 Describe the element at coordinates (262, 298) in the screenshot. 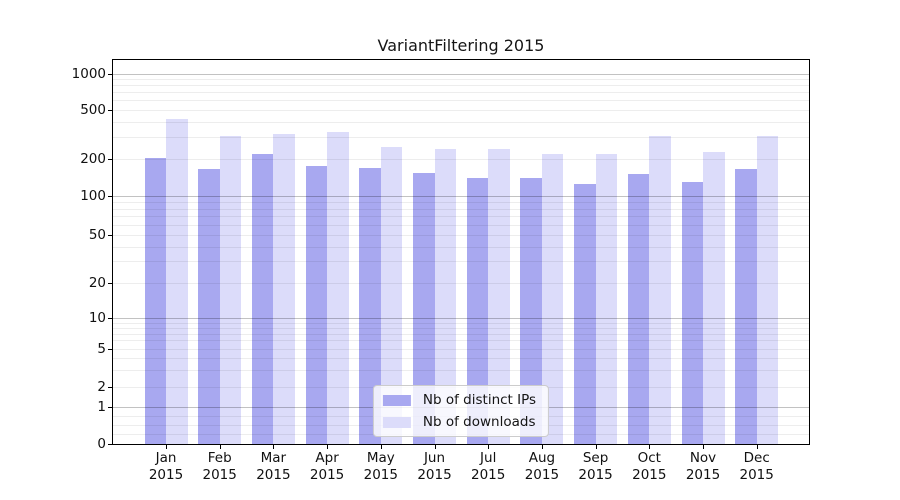

I see `bar-mar-distinct-ips` at that location.